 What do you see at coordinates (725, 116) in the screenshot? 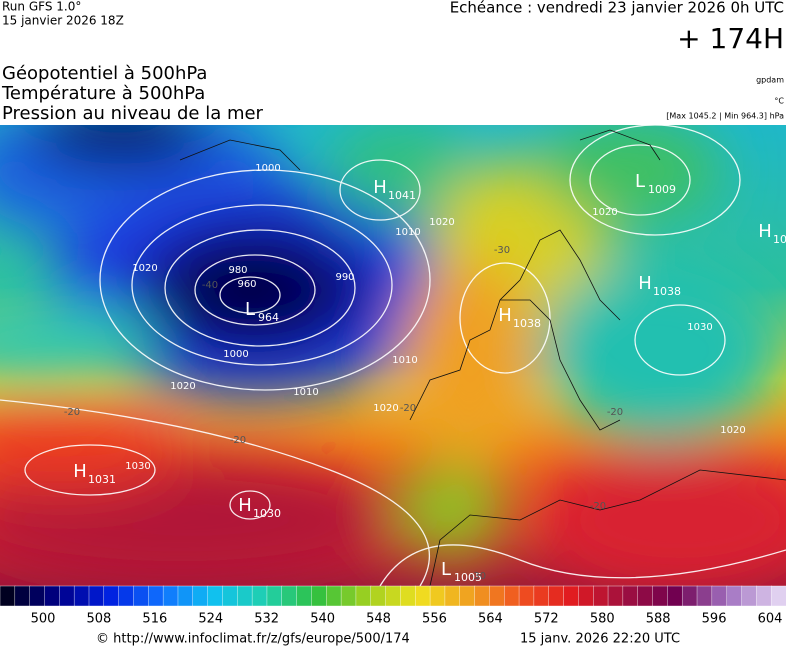
I see `unit-pressure: [Max 1045.2 | Min 964.3] hPa` at bounding box center [725, 116].